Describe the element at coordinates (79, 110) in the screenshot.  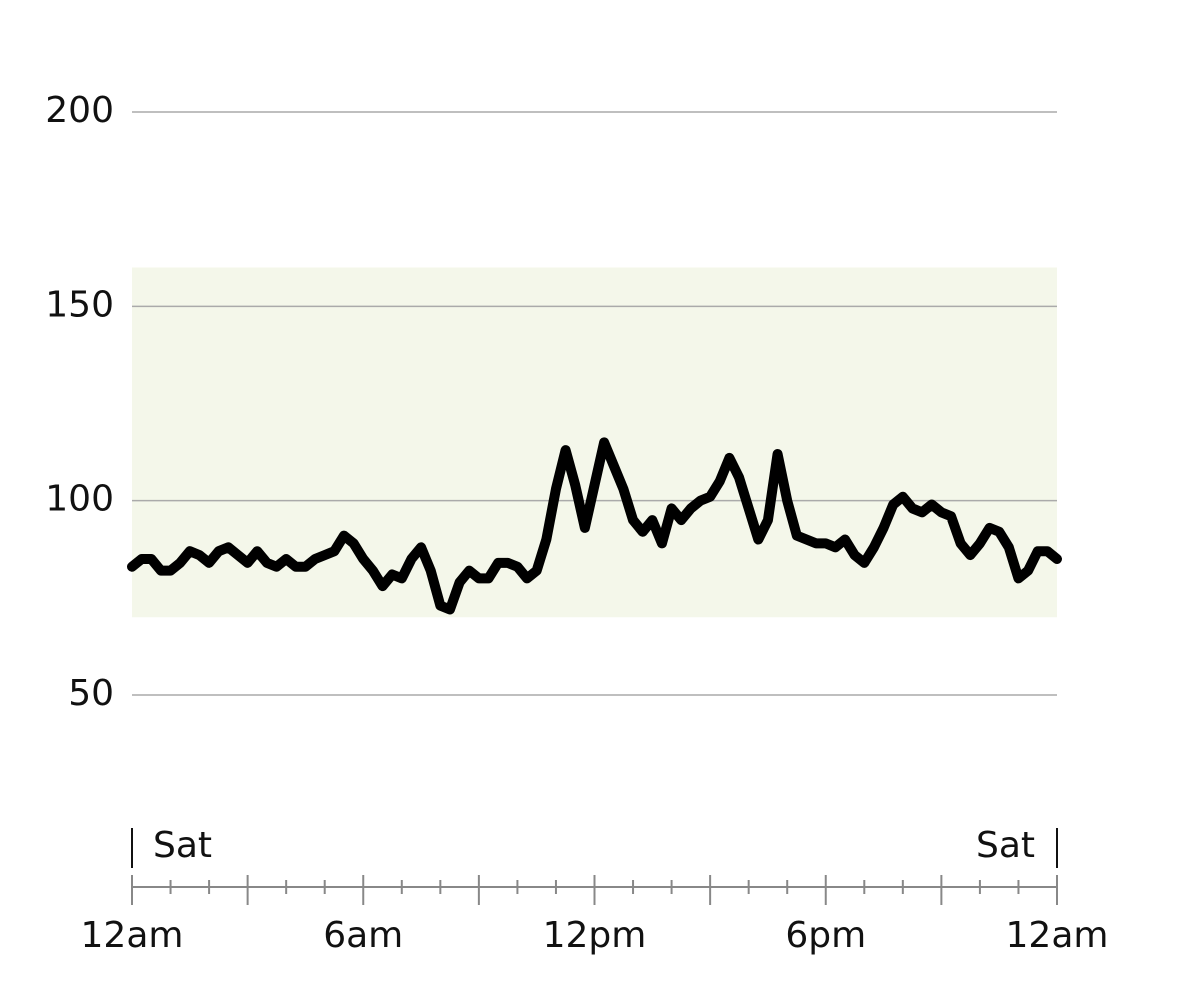
I see `y-tick-label: 200` at that location.